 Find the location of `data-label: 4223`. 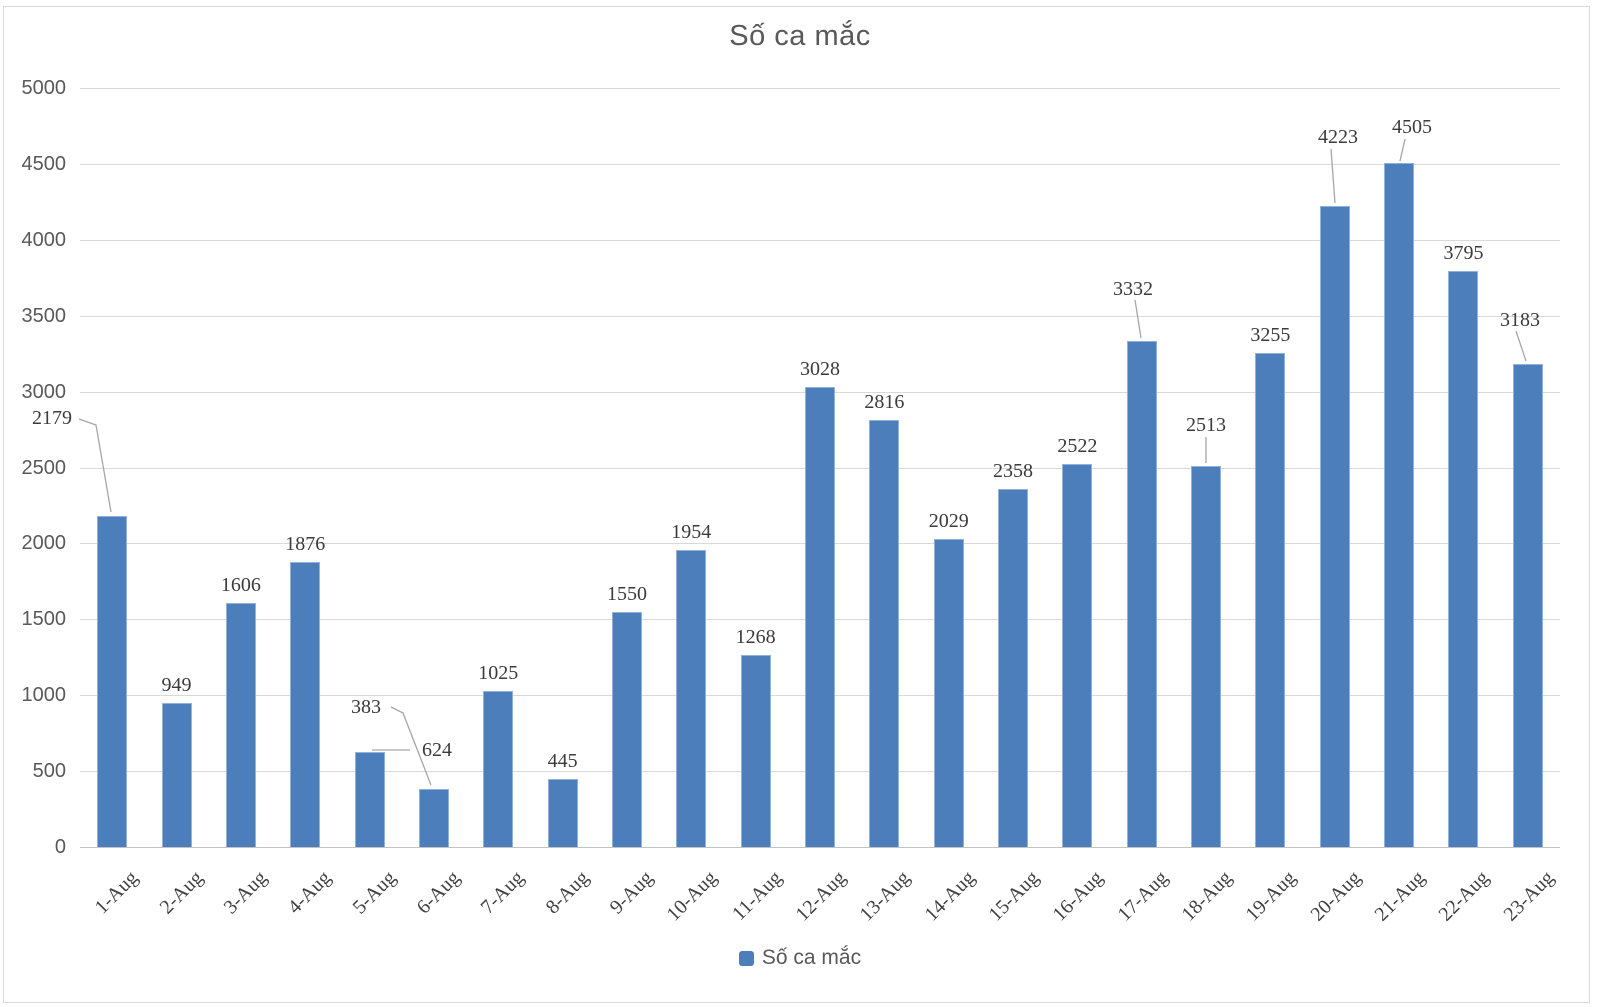

data-label: 4223 is located at coordinates (1338, 137).